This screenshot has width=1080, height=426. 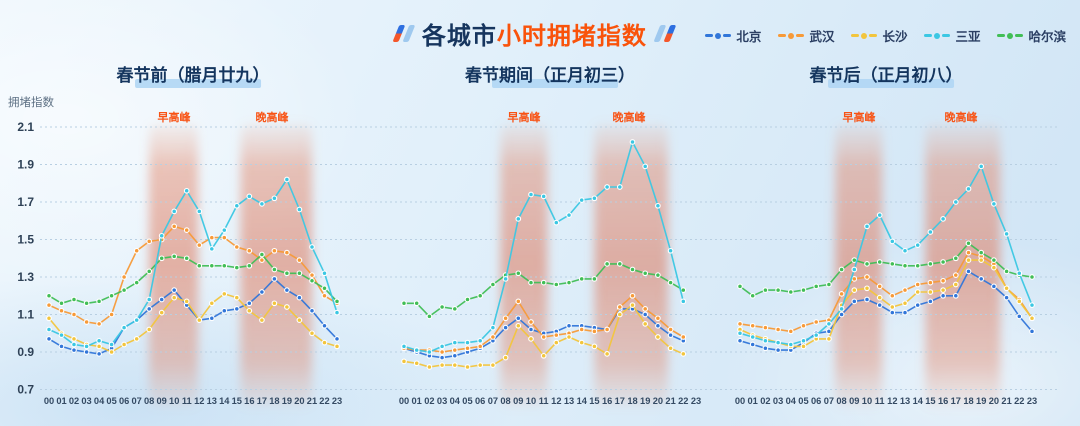 What do you see at coordinates (524, 118) in the screenshot?
I see `morning-peak-label-chart2: 早高峰` at bounding box center [524, 118].